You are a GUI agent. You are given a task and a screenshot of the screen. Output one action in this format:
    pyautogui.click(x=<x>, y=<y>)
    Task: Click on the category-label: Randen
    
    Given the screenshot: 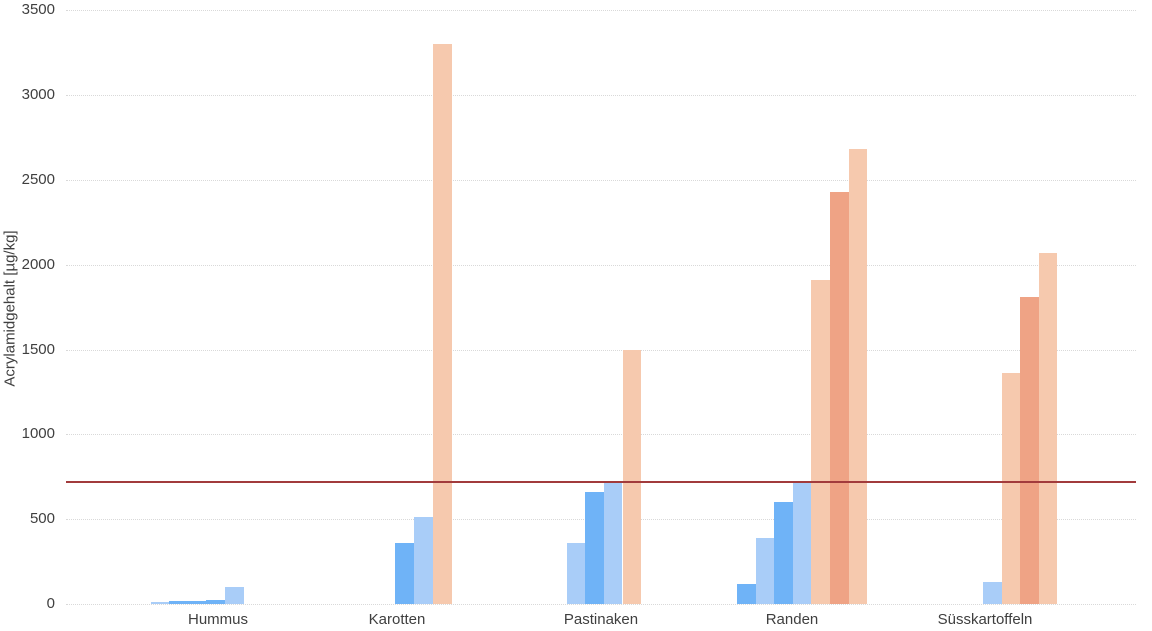 What is the action you would take?
    pyautogui.click(x=792, y=619)
    